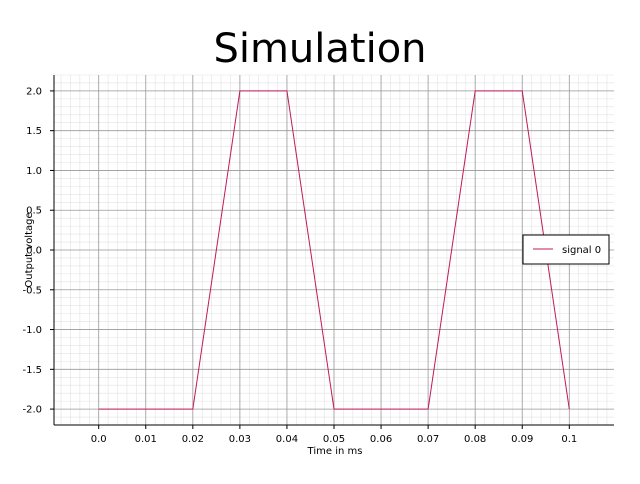 Image resolution: width=640 pixels, height=484 pixels. Describe the element at coordinates (34, 211) in the screenshot. I see `y-tick-label: 0.5` at that location.